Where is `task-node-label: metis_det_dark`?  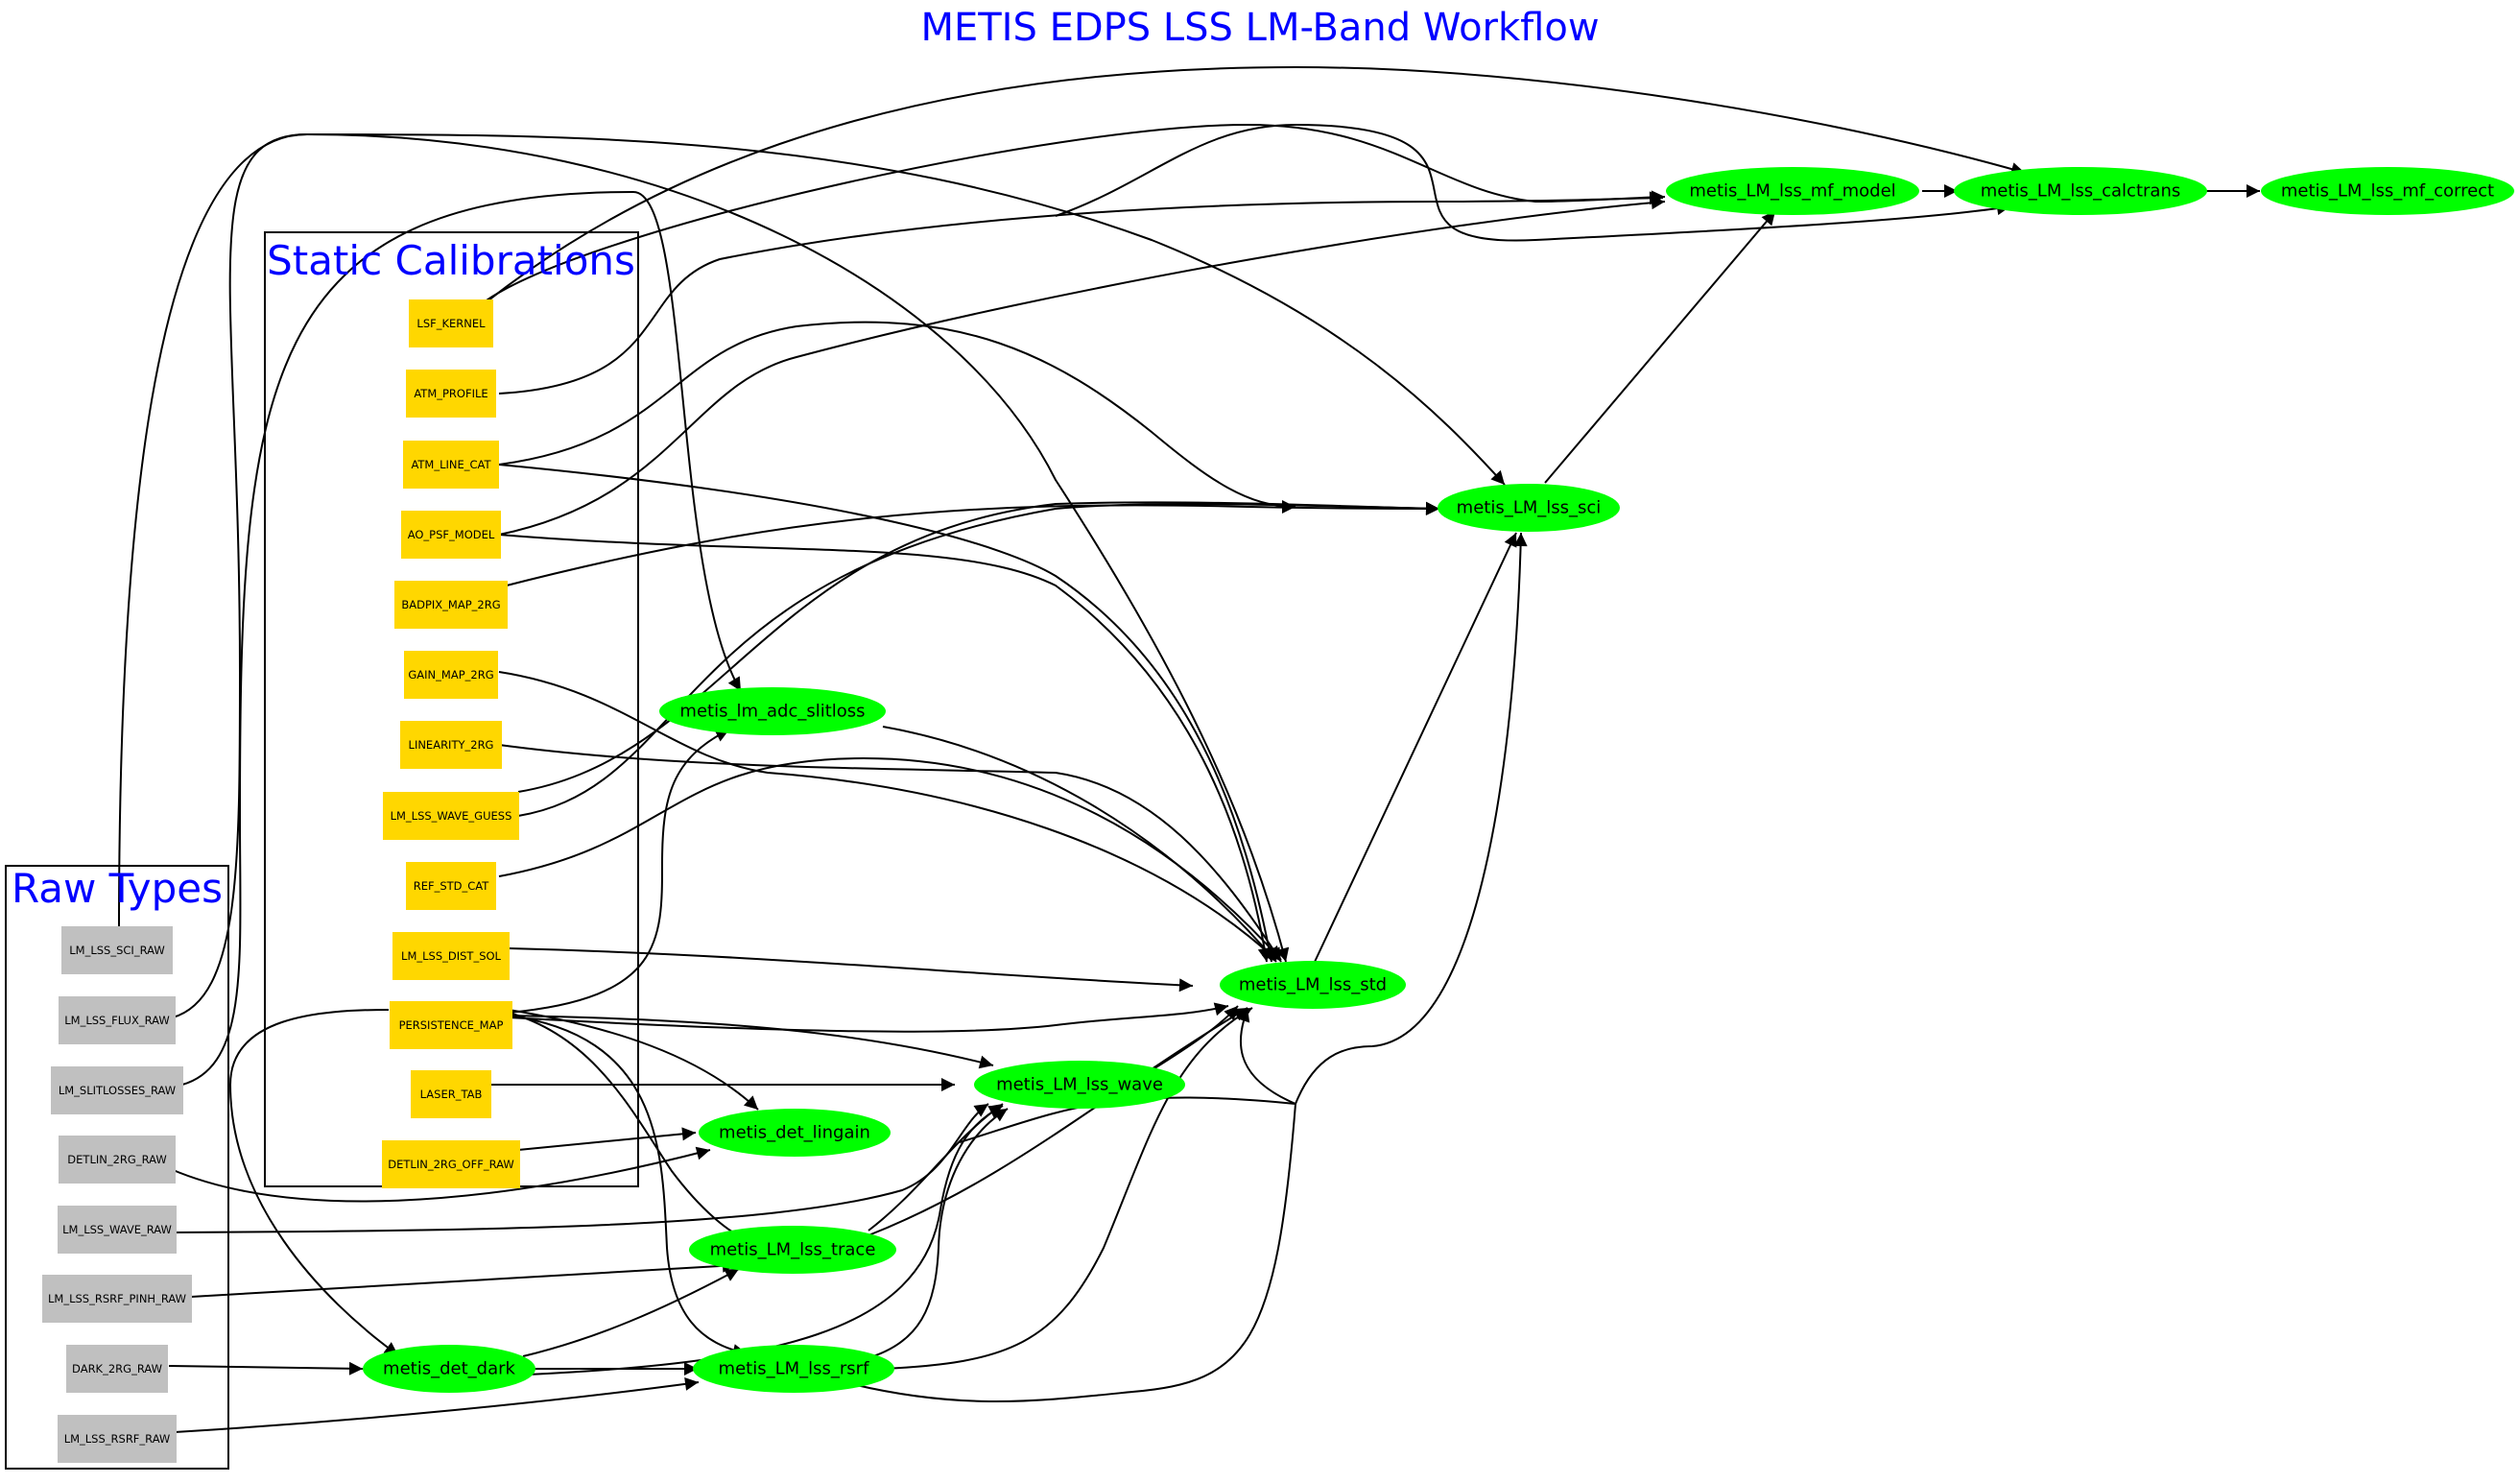
task-node-label: metis_det_dark is located at coordinates (449, 1369).